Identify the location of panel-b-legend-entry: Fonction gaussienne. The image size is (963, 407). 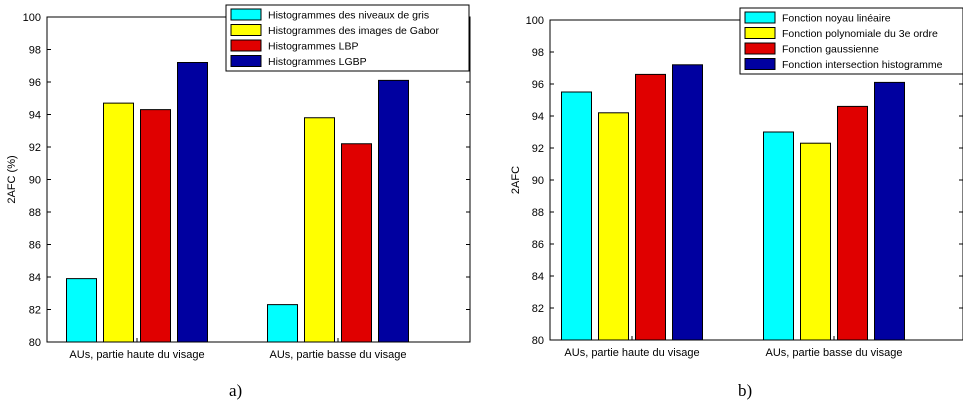
(830, 50).